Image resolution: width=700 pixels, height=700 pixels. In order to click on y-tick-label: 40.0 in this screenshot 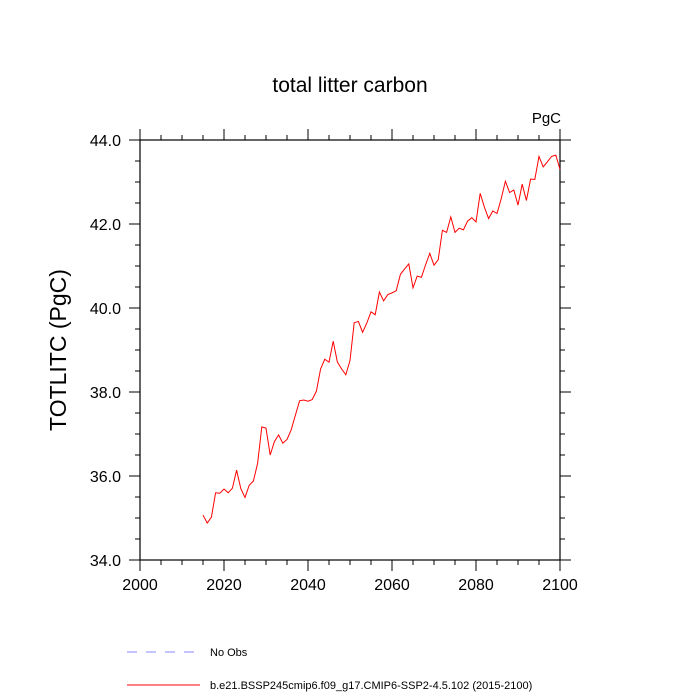, I will do `click(105, 309)`.